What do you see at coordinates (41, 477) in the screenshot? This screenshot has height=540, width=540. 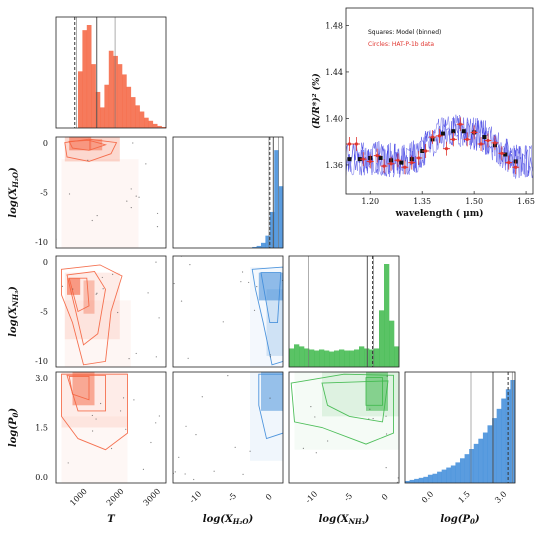 I see `y-tick-label: 0.0` at bounding box center [41, 477].